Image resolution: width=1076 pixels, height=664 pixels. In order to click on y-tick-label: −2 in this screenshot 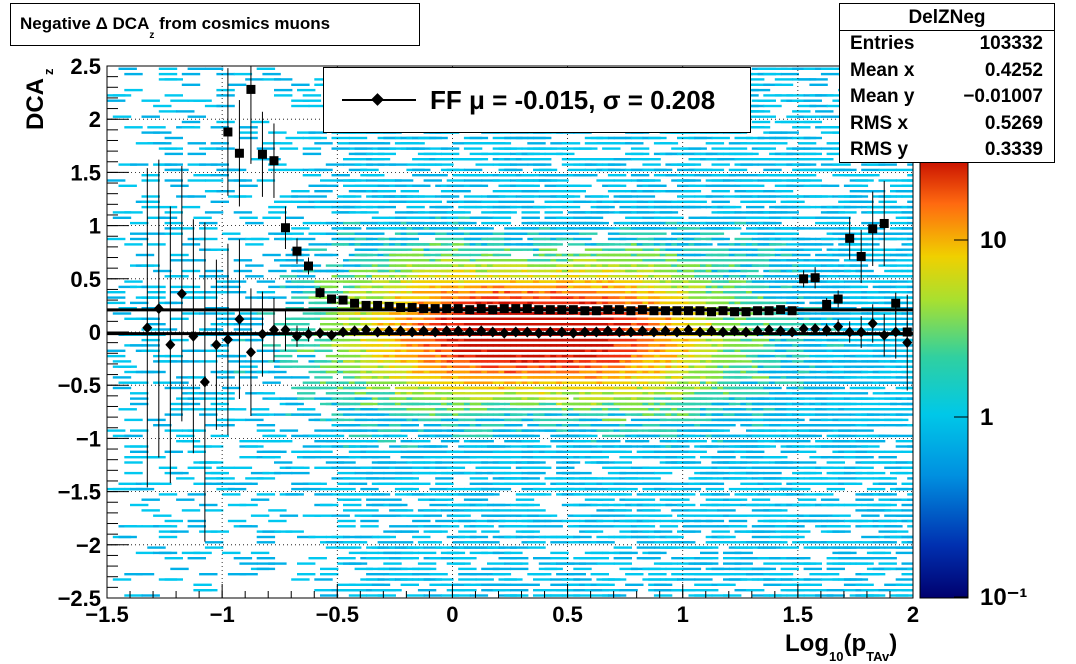, I will do `click(88, 545)`.